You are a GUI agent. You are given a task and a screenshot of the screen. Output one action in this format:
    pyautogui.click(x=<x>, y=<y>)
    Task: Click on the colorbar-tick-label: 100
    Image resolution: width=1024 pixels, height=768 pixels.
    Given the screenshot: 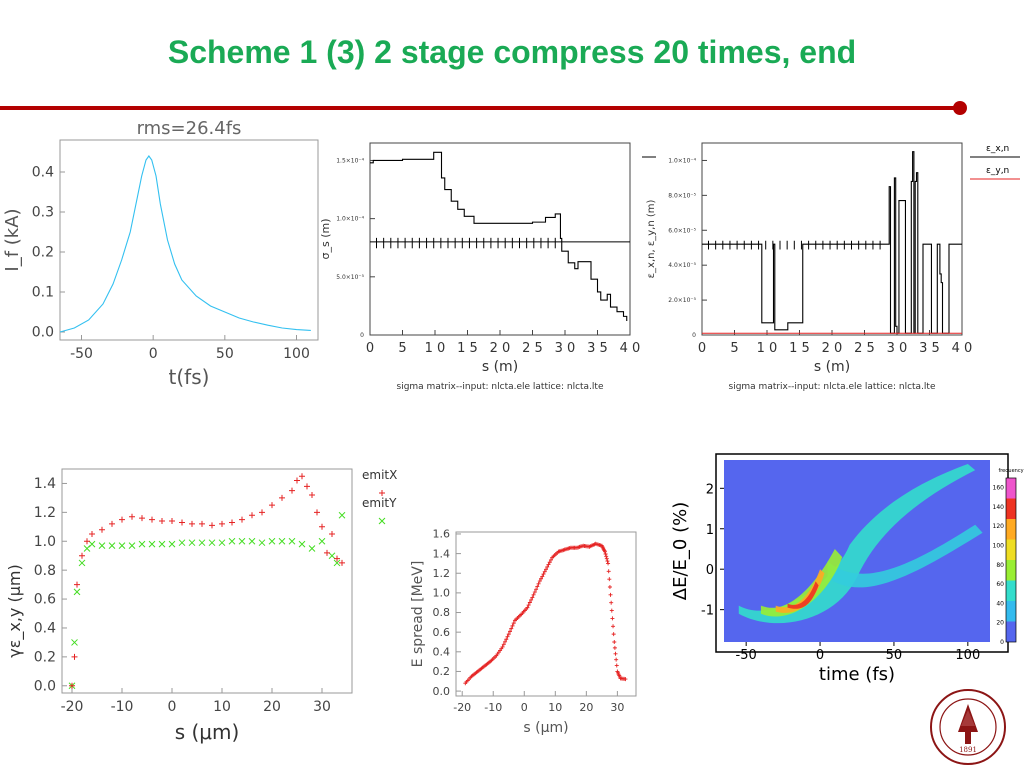 What is the action you would take?
    pyautogui.click(x=999, y=546)
    